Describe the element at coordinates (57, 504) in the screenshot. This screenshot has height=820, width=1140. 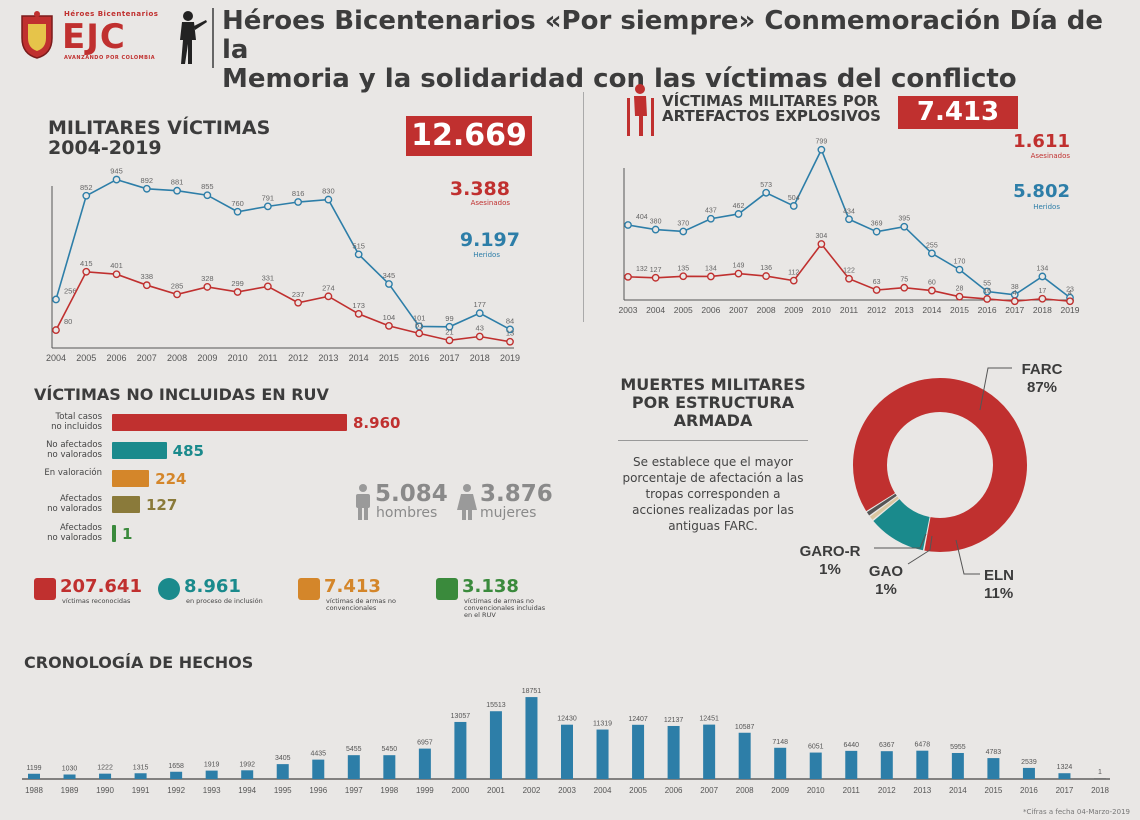
I see `ruv-row-label: Afectados no valorados` at that location.